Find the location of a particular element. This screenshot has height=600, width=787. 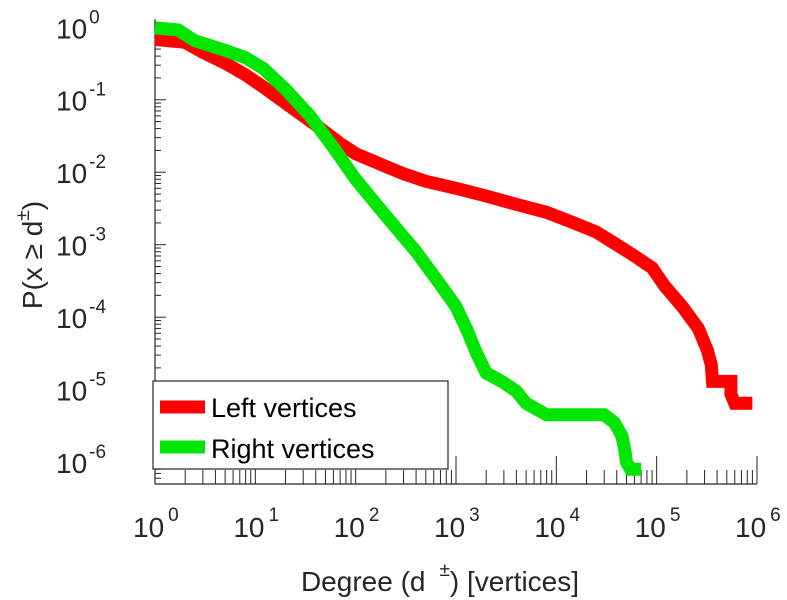

x-tick-labels: 10 0 10 1 10 2 10 3 10 4 10 5 10 6 is located at coordinates (457, 524).